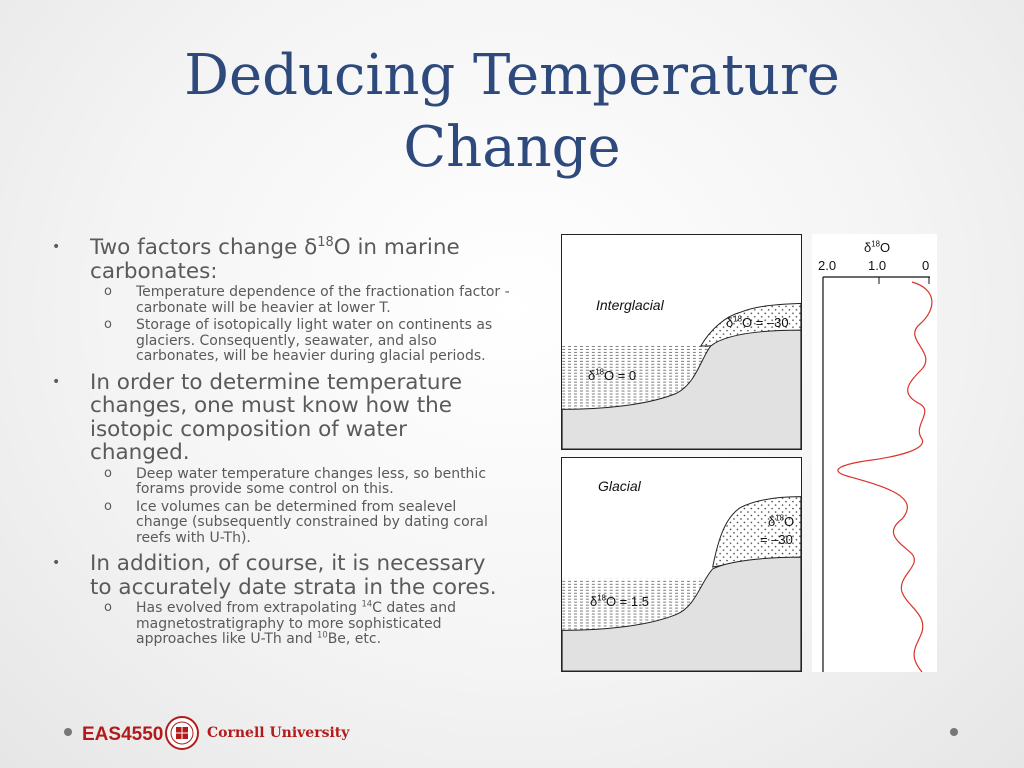 Image resolution: width=1024 pixels, height=768 pixels. What do you see at coordinates (954, 732) in the screenshot?
I see `footer-dot-right` at bounding box center [954, 732].